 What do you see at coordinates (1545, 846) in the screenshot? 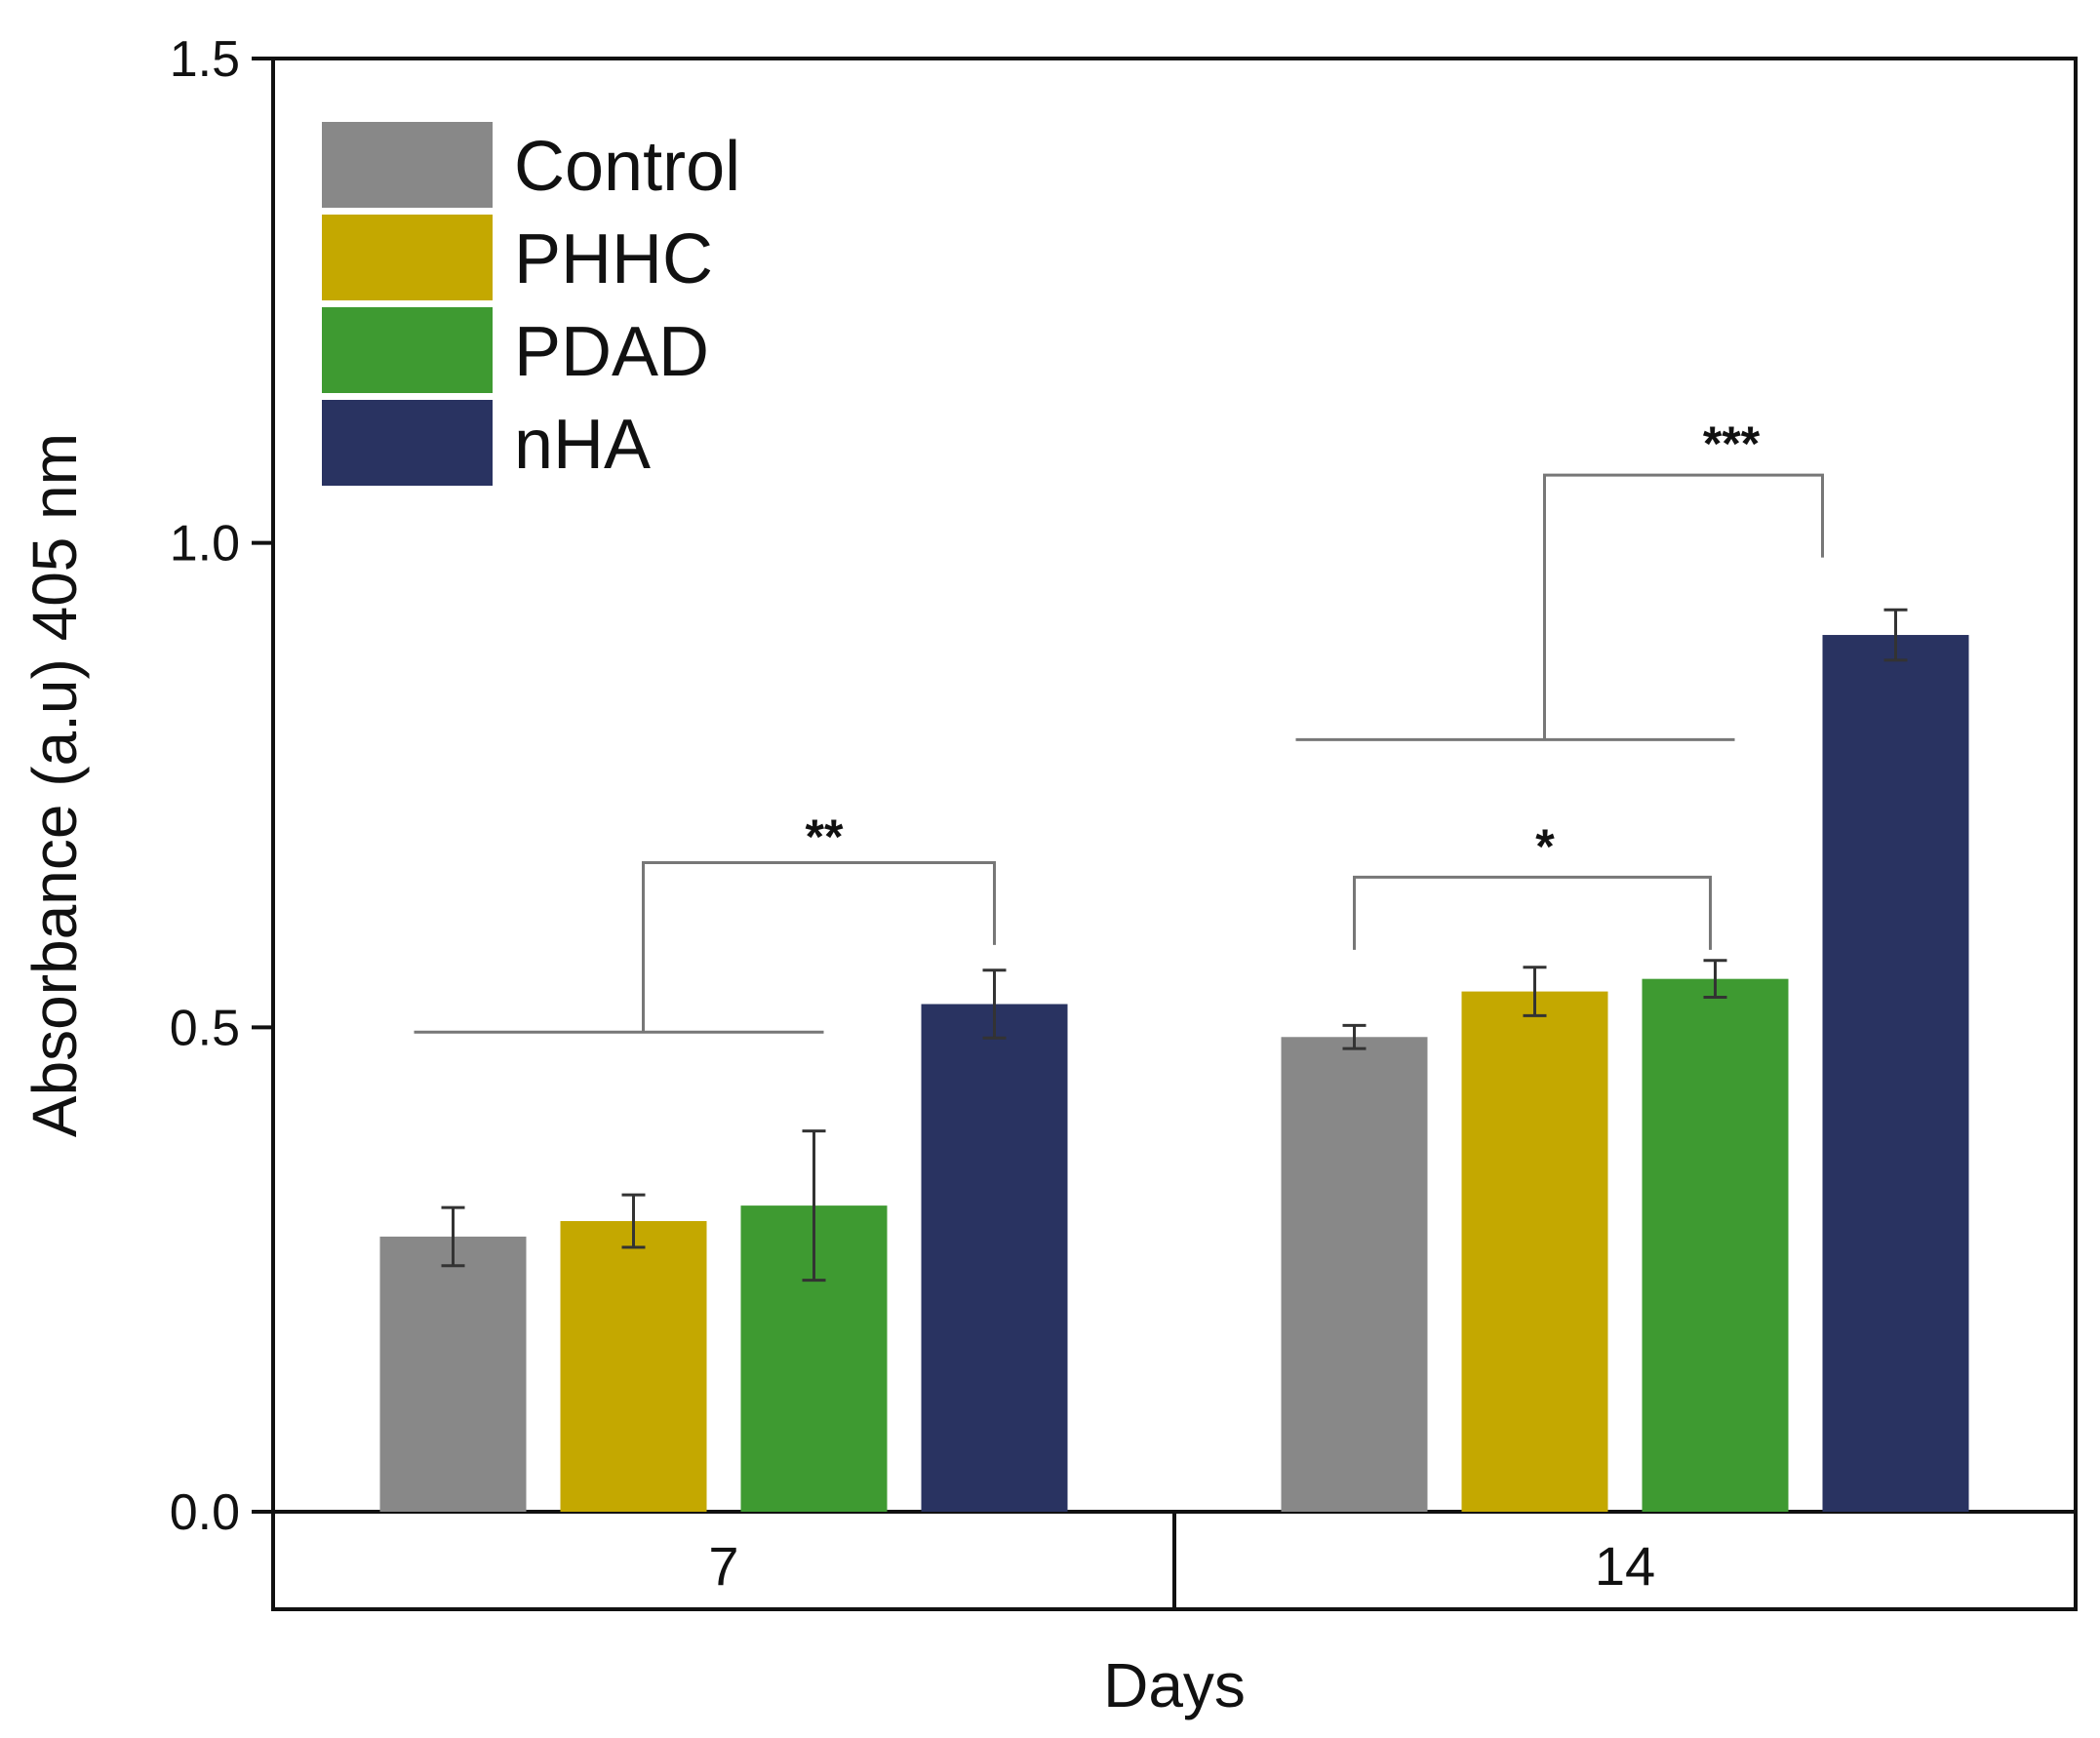
I see `significance-label-day14-pdad: *` at bounding box center [1545, 846].